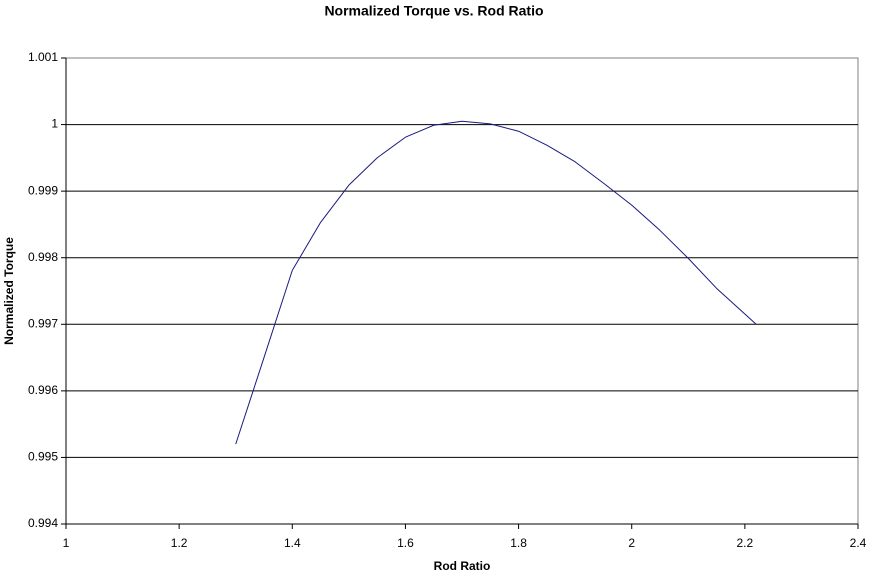 This screenshot has height=576, width=872. I want to click on x-tick-label: 1.8, so click(518, 543).